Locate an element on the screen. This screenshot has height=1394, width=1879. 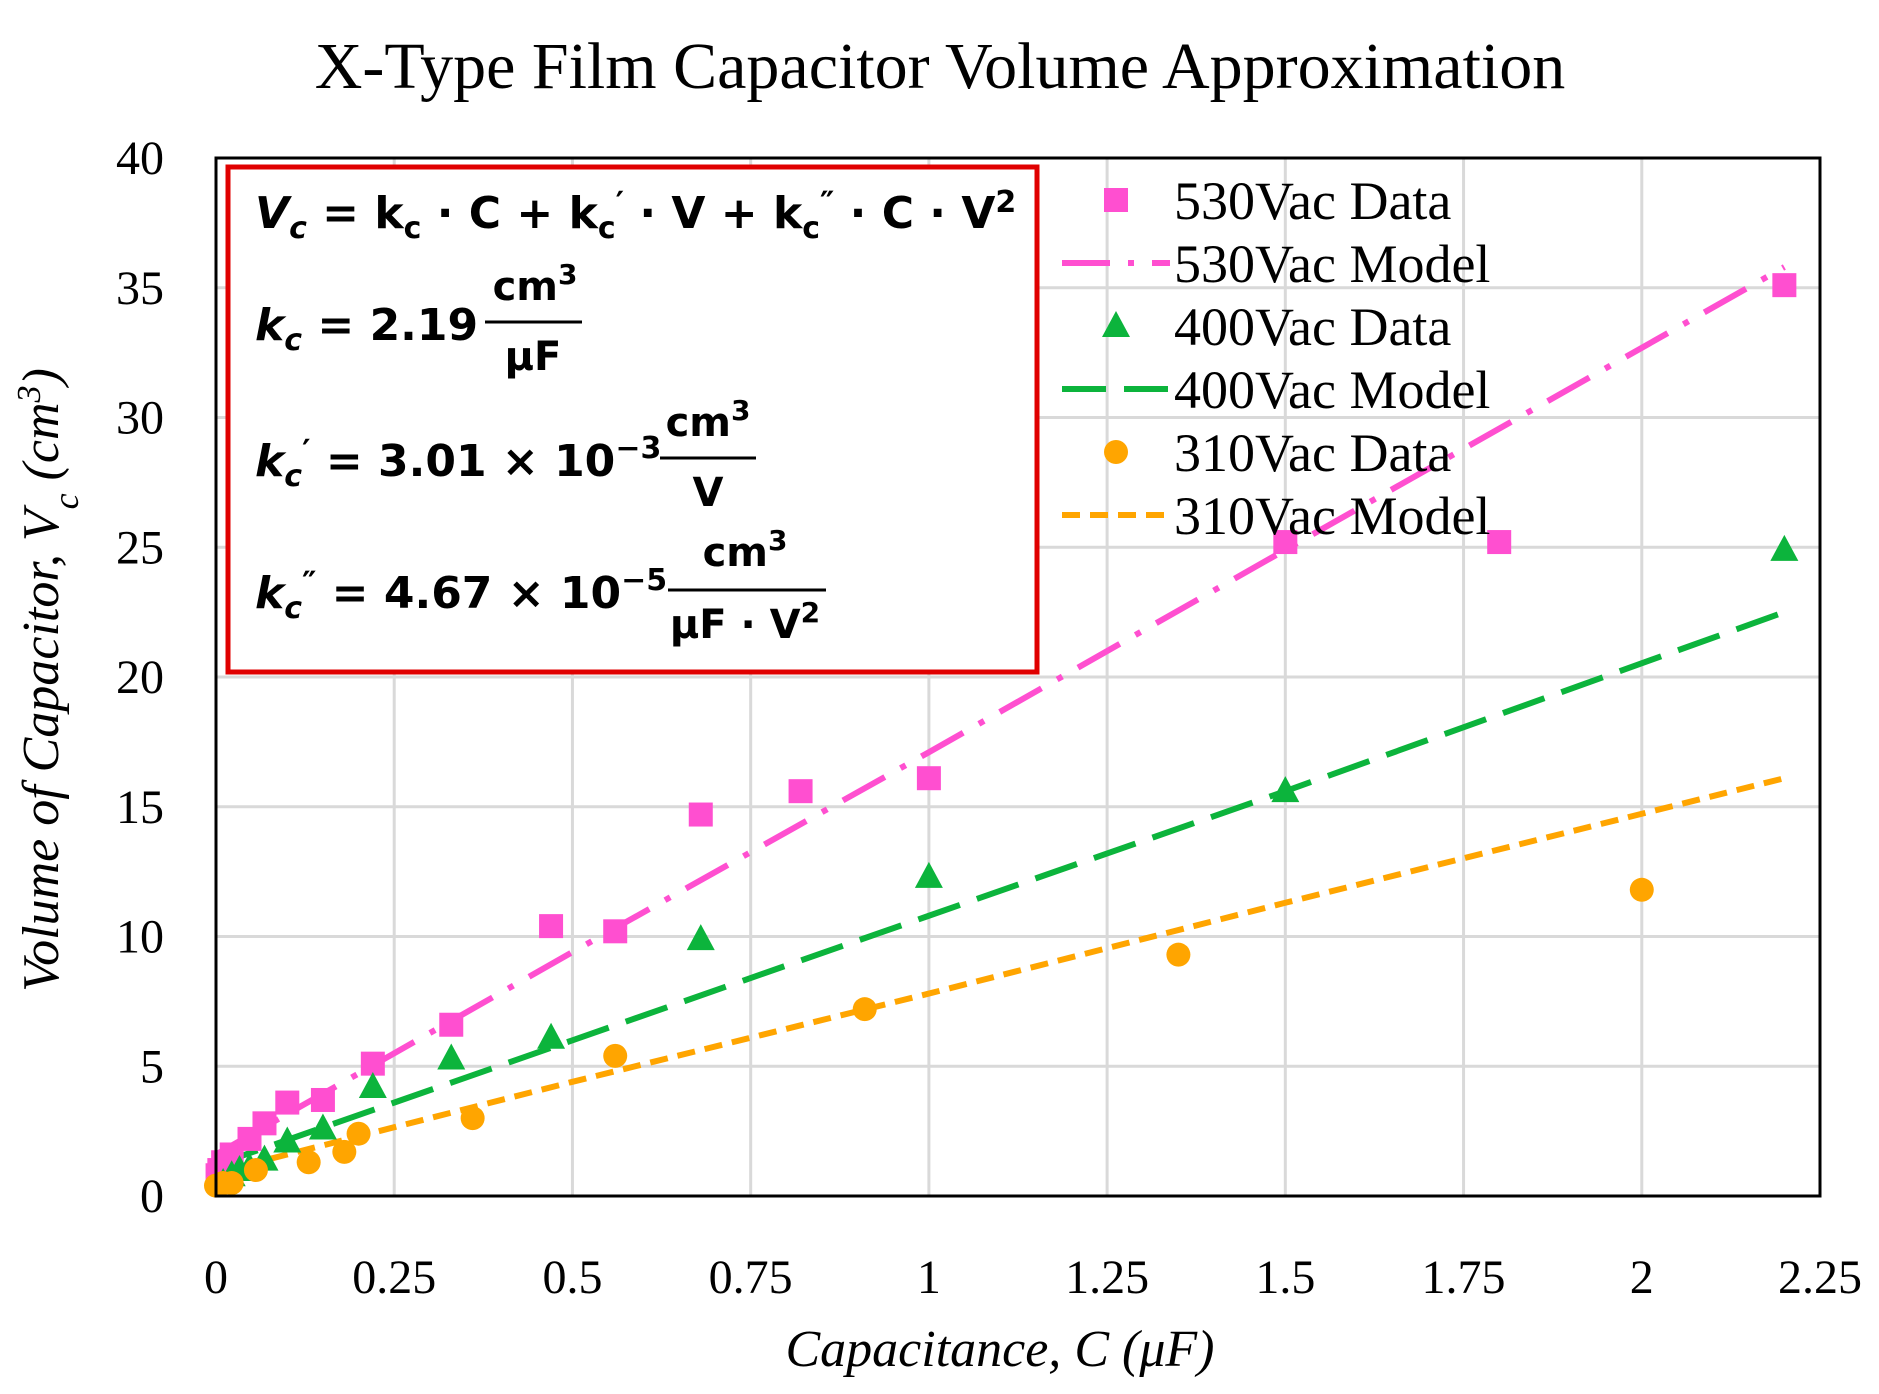
eq-t2: · V + k is located at coordinates (714, 213).